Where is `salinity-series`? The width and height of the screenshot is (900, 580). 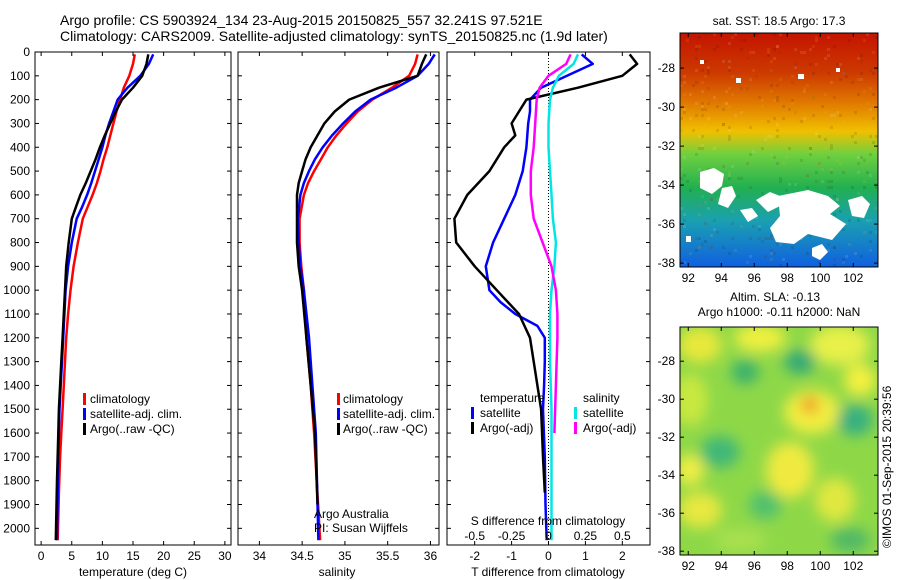 salinity-series is located at coordinates (365, 297).